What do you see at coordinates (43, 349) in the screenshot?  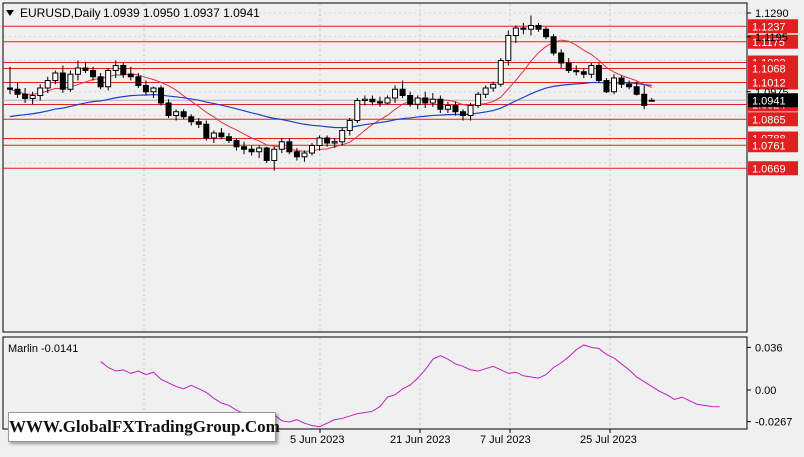 I see `indicator-label: Marlin -0.0141` at bounding box center [43, 349].